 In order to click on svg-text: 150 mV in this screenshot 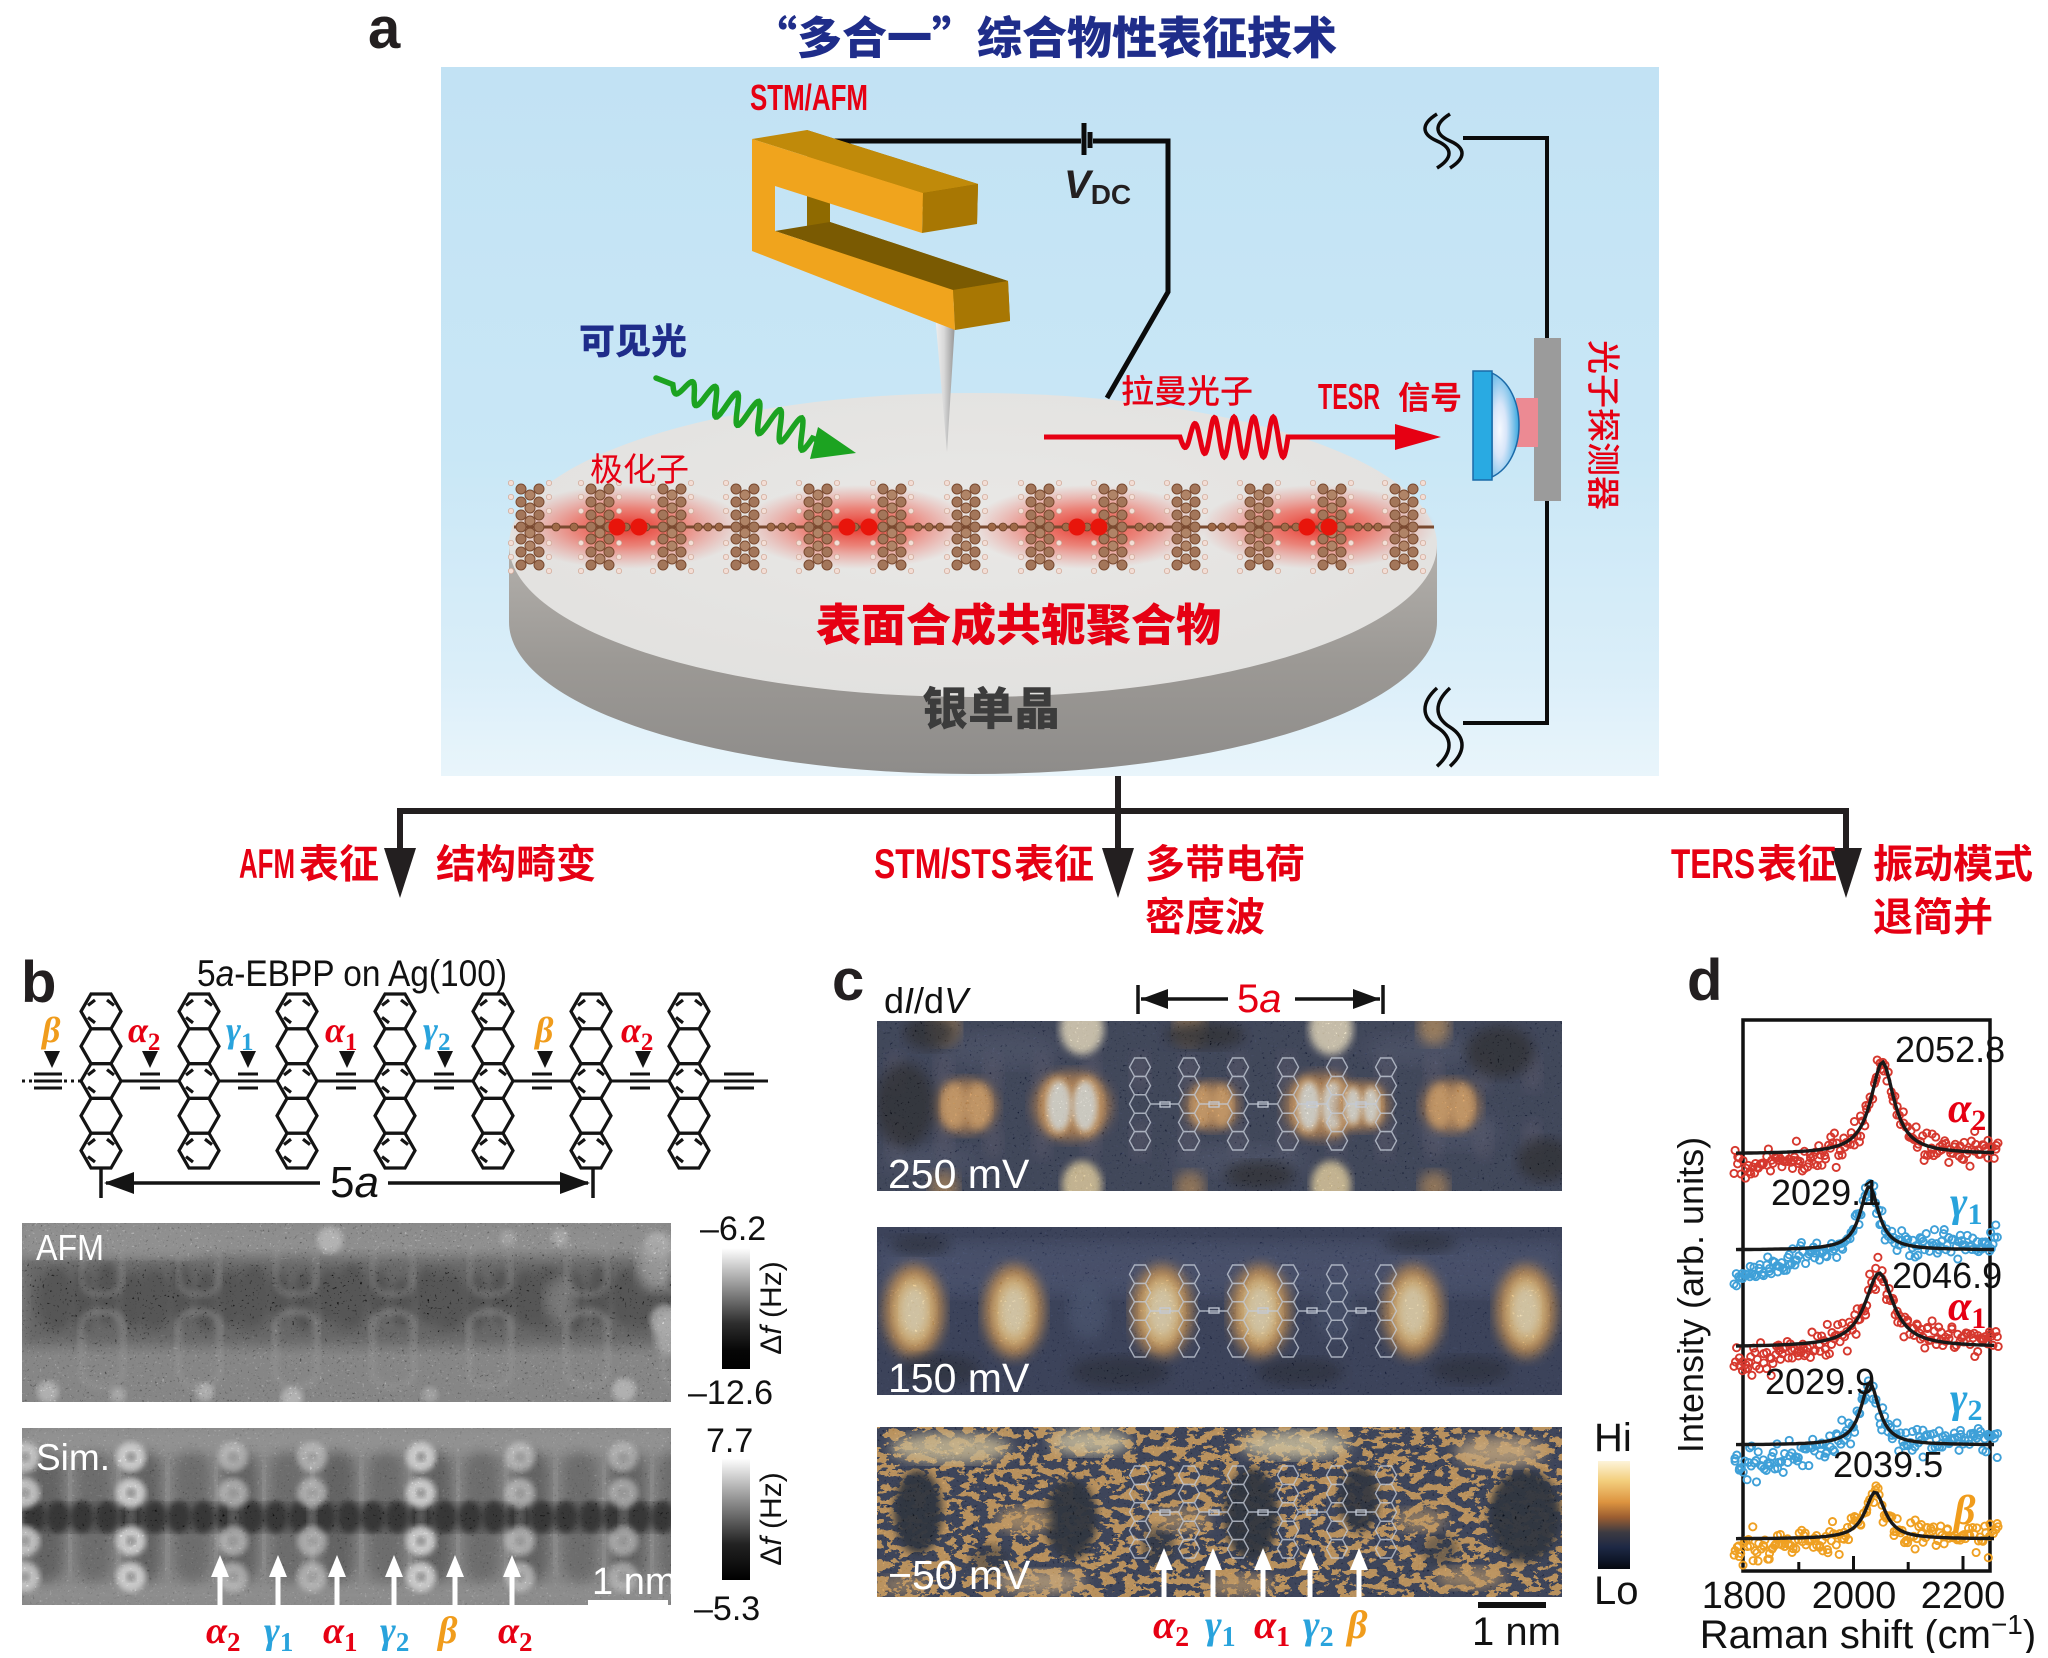, I will do `click(959, 1378)`.